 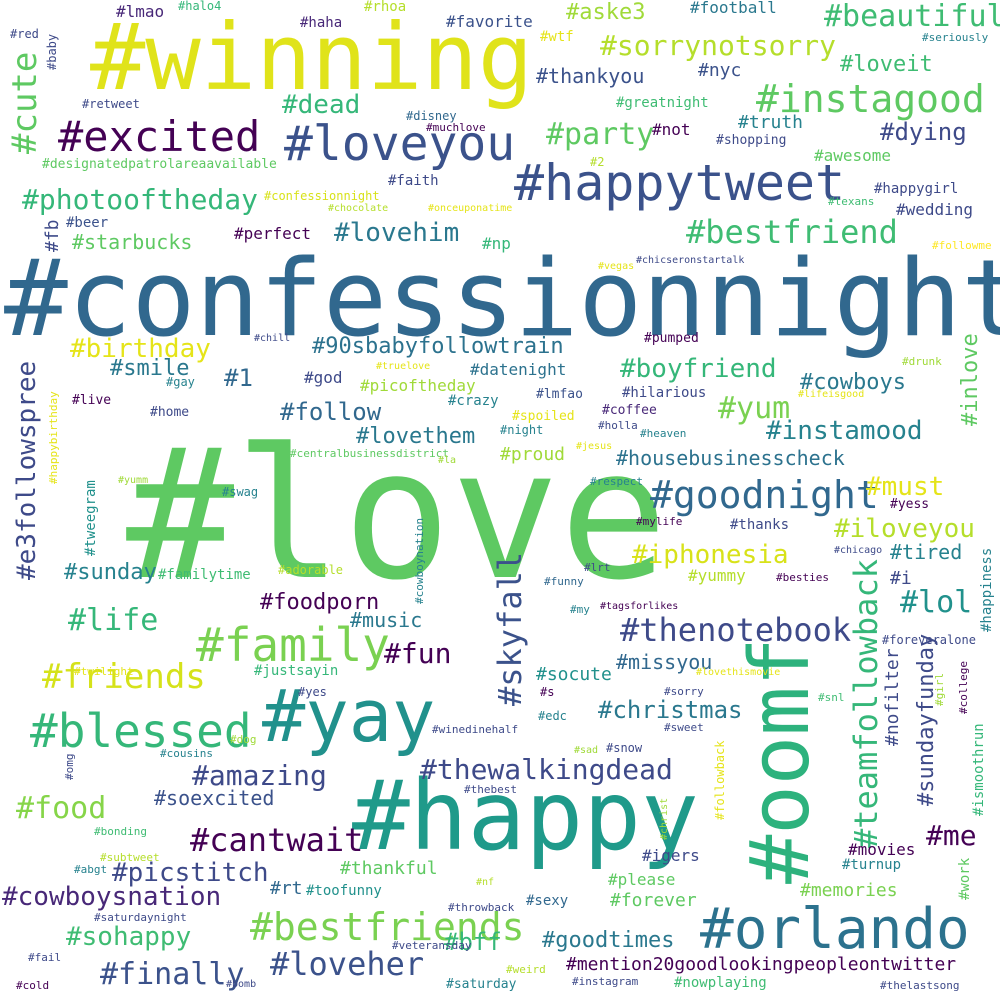 I want to click on word-pumped: #pumped, so click(x=671, y=338).